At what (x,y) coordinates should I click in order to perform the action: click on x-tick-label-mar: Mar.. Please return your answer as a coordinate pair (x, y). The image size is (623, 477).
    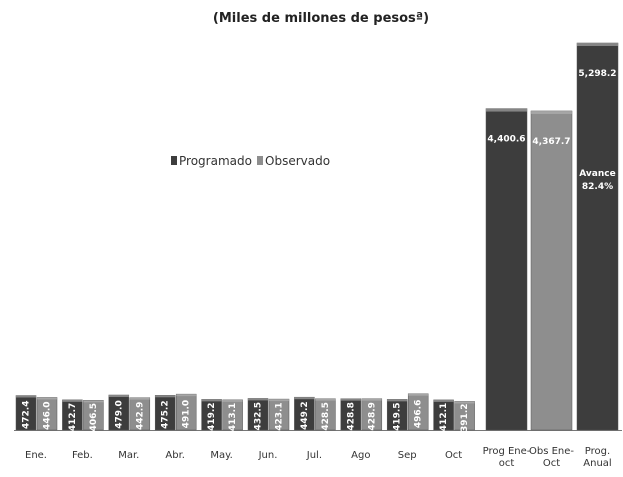
    Looking at the image, I should click on (128, 455).